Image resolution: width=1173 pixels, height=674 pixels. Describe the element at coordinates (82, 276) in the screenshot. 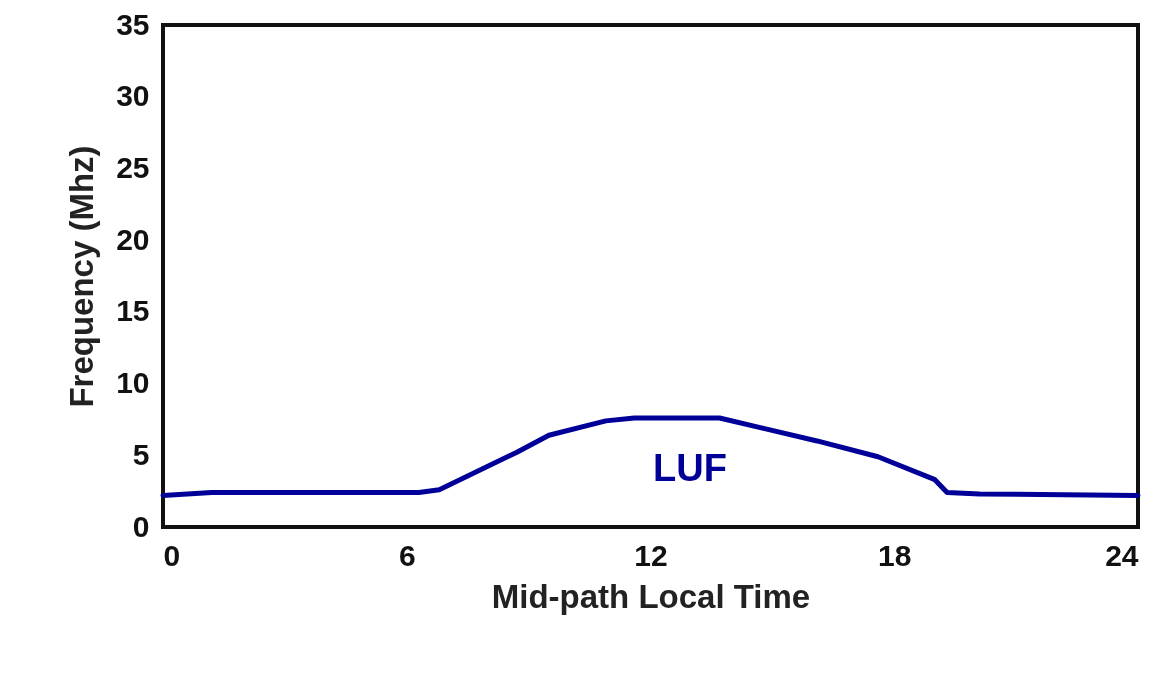

I see `y-axis-title: Frequency (Mhz)` at that location.